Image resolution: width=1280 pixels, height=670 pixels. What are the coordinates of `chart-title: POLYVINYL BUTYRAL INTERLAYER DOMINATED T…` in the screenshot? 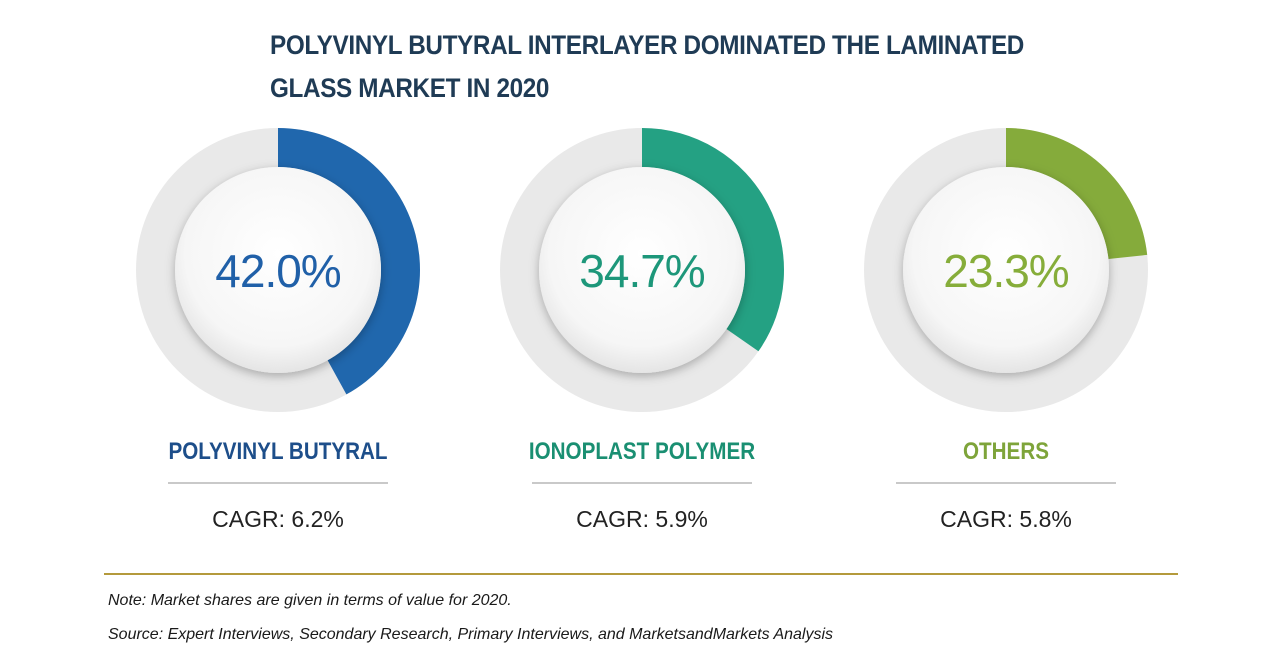 It's located at (647, 66).